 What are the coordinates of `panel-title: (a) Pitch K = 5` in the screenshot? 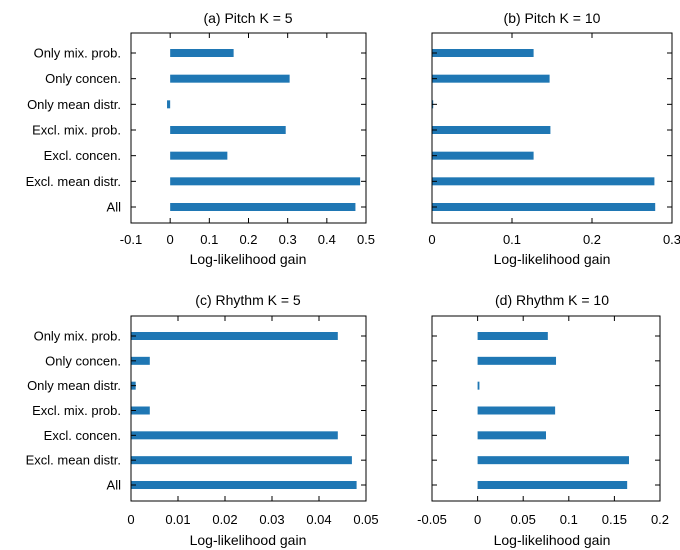 It's located at (247, 18).